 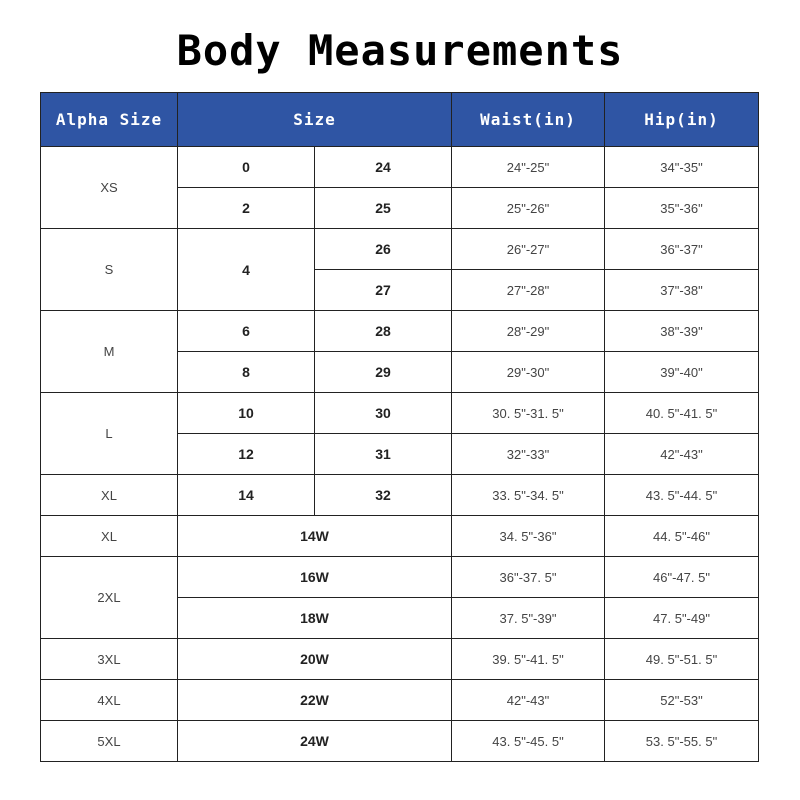 I want to click on hip-cell: 40. 5"-41. 5", so click(x=681, y=413).